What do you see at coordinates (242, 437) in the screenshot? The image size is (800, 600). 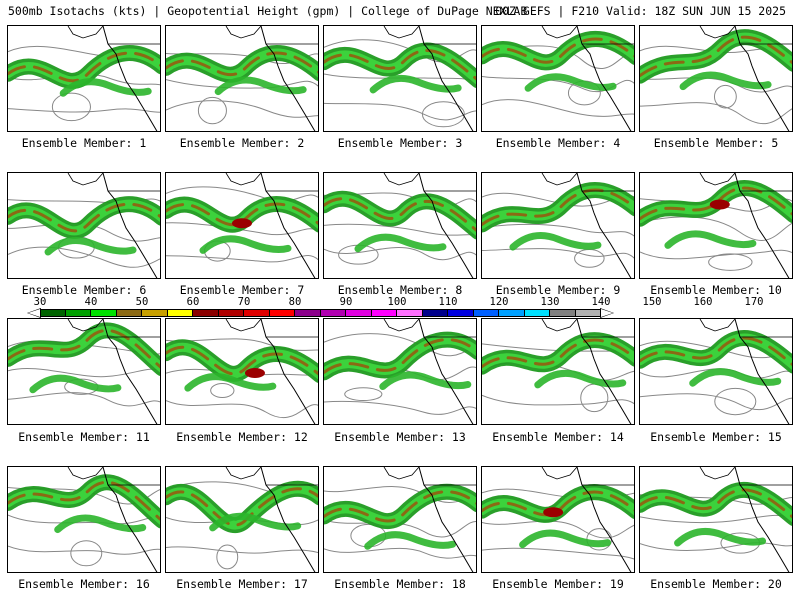 I see `ensemble-member-label: Ensemble Member: 12` at bounding box center [242, 437].